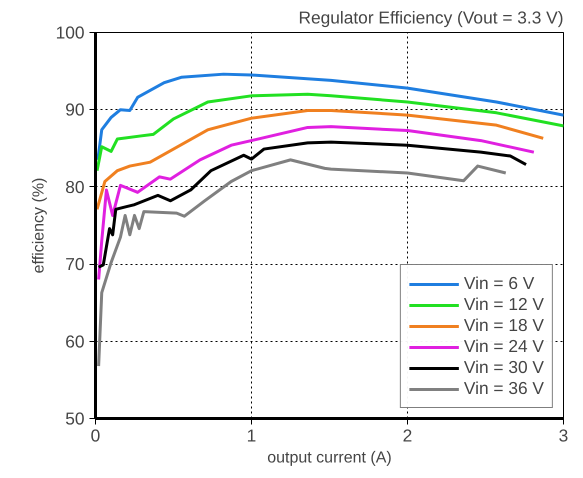 The image size is (583, 478). What do you see at coordinates (329, 458) in the screenshot?
I see `x-axis-title: output current (A)` at bounding box center [329, 458].